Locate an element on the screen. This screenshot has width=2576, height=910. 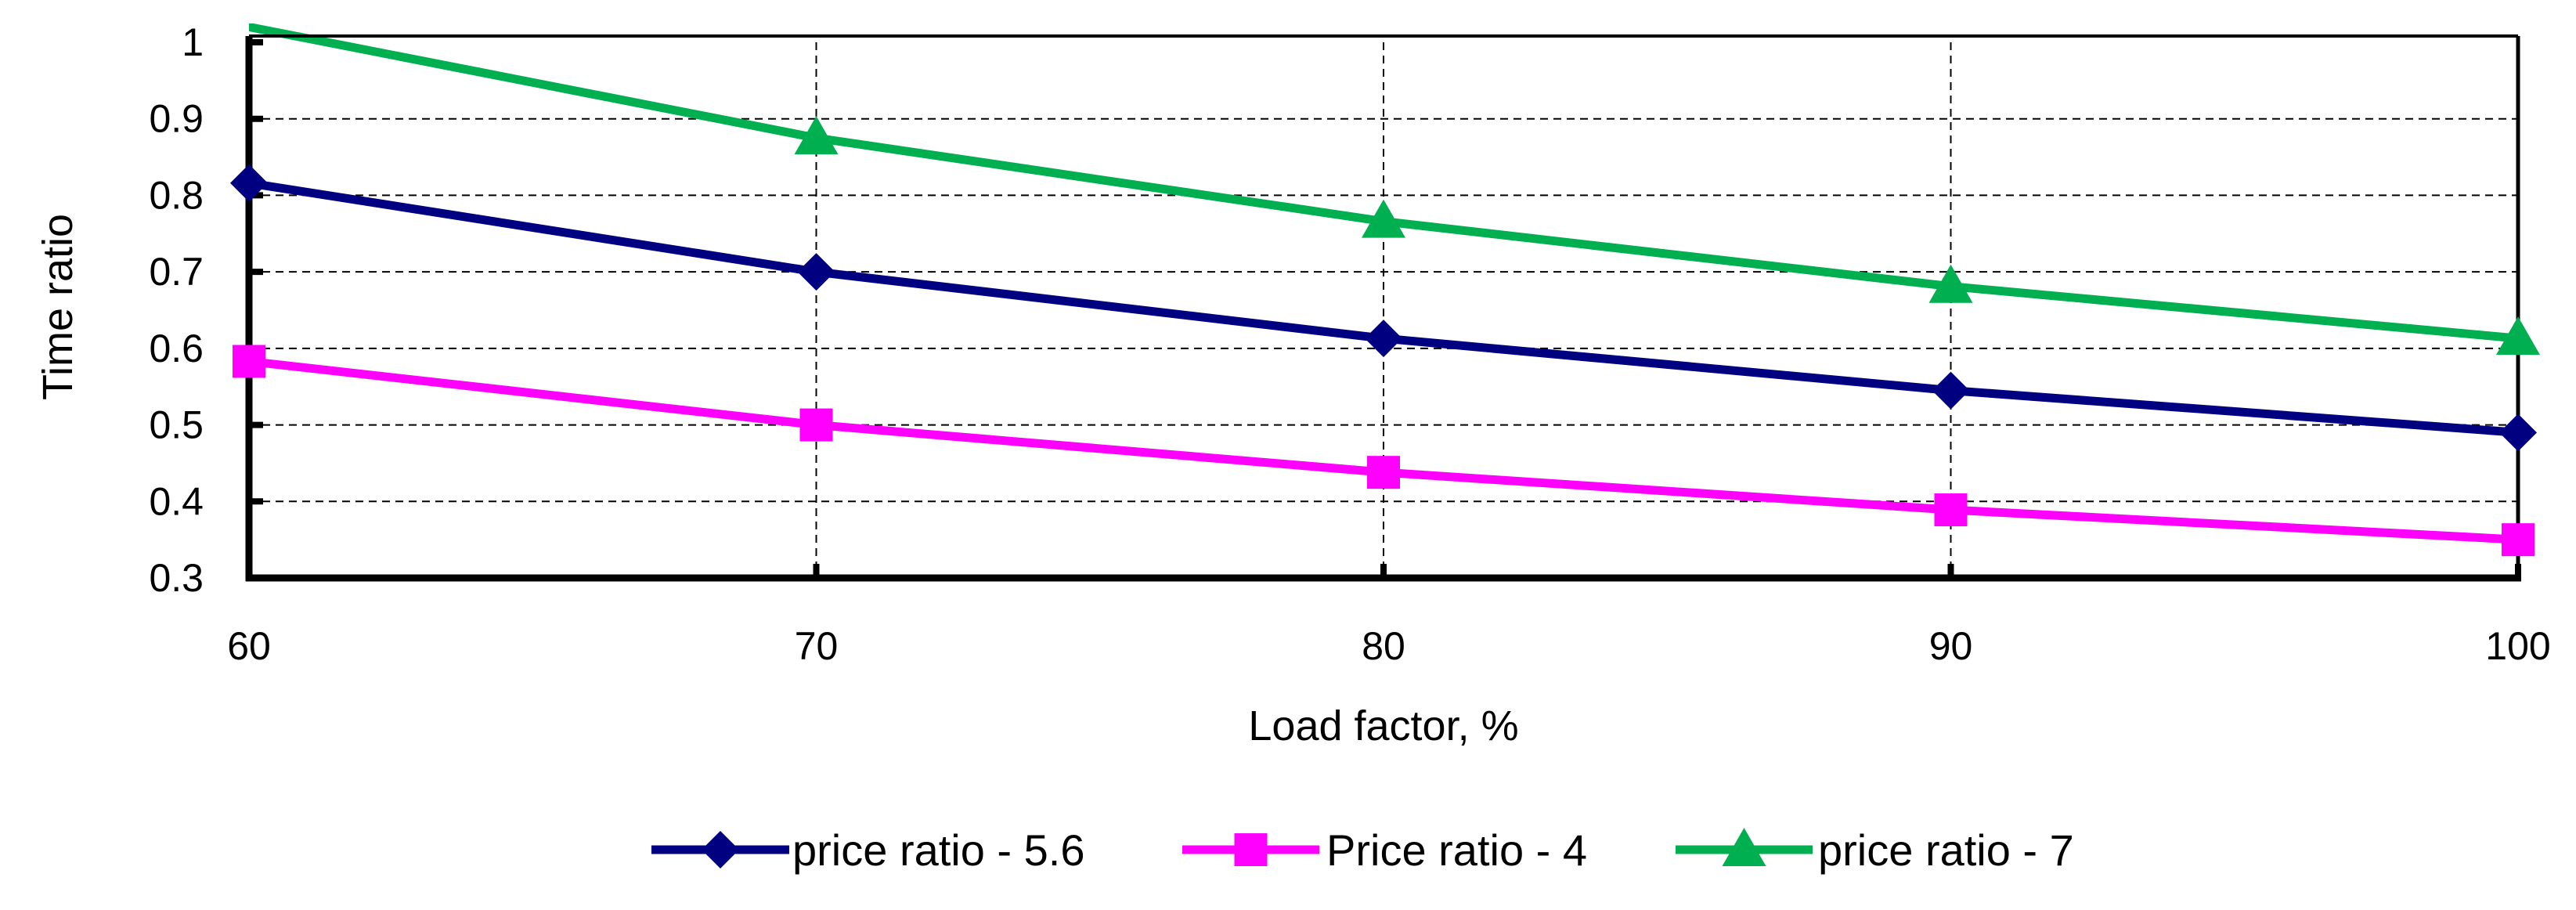
y-tick-label: 0.3 is located at coordinates (176, 578).